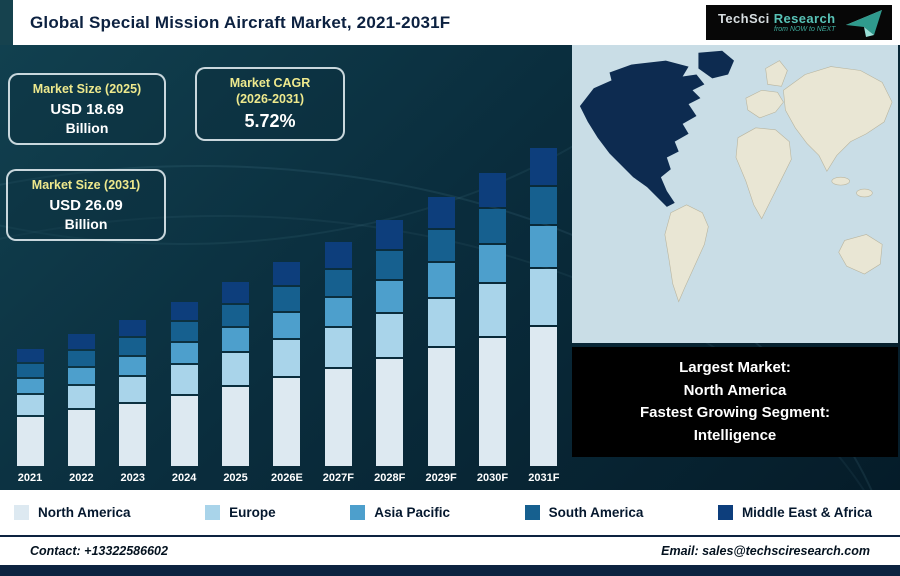 The image size is (900, 576). I want to click on techsci-logo: TechSci Research from NOW to NEXT, so click(799, 22).